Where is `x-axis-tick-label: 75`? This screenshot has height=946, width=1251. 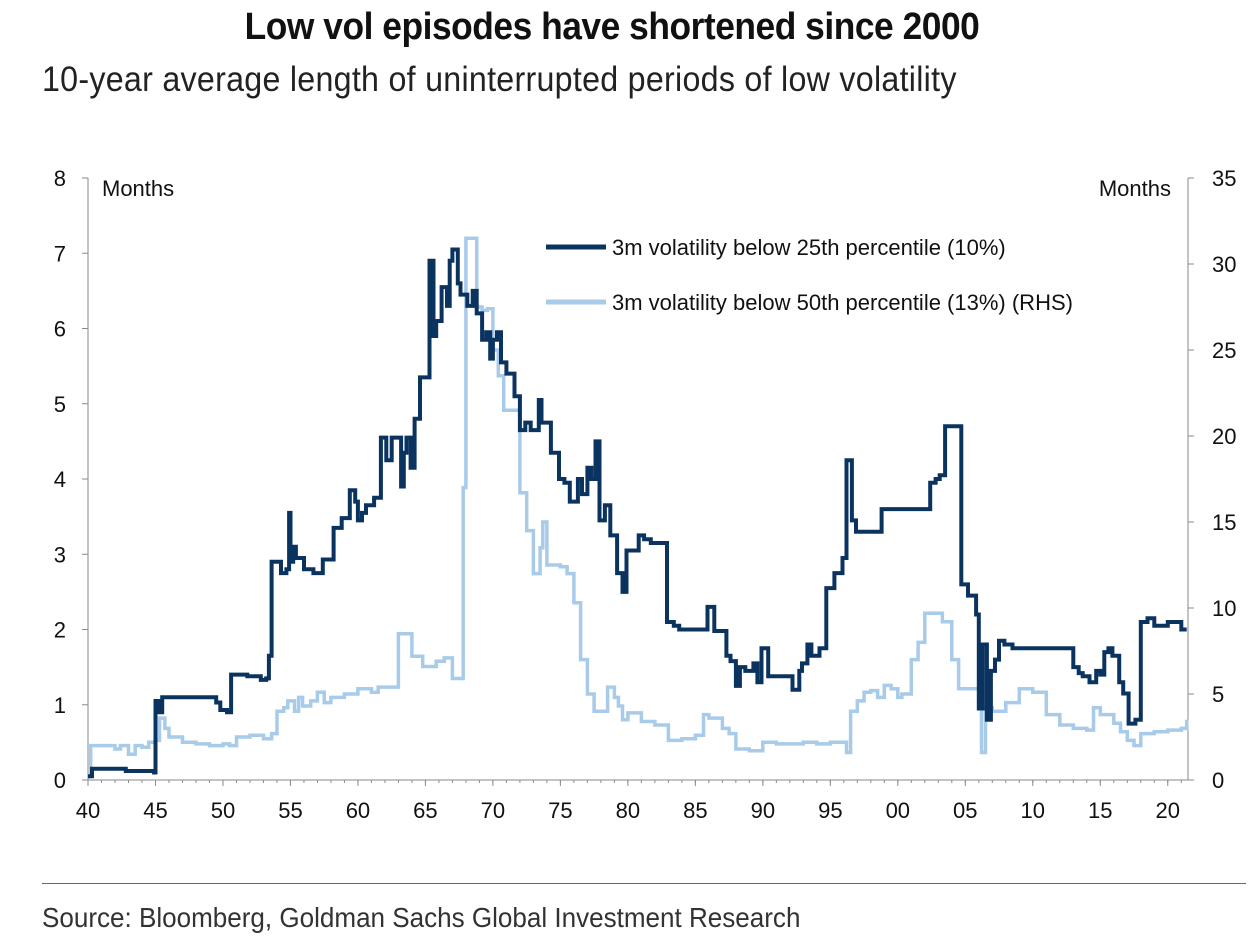 x-axis-tick-label: 75 is located at coordinates (560, 810).